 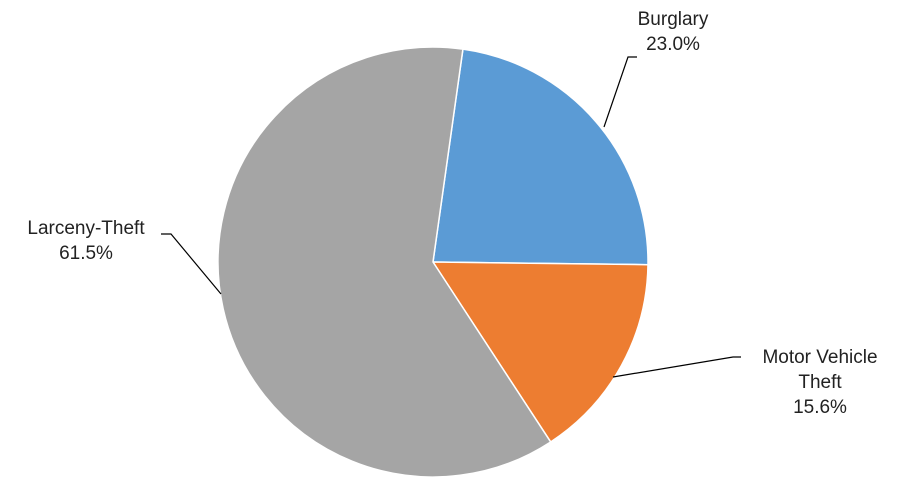 What do you see at coordinates (820, 407) in the screenshot?
I see `data-label-value: 15.6%` at bounding box center [820, 407].